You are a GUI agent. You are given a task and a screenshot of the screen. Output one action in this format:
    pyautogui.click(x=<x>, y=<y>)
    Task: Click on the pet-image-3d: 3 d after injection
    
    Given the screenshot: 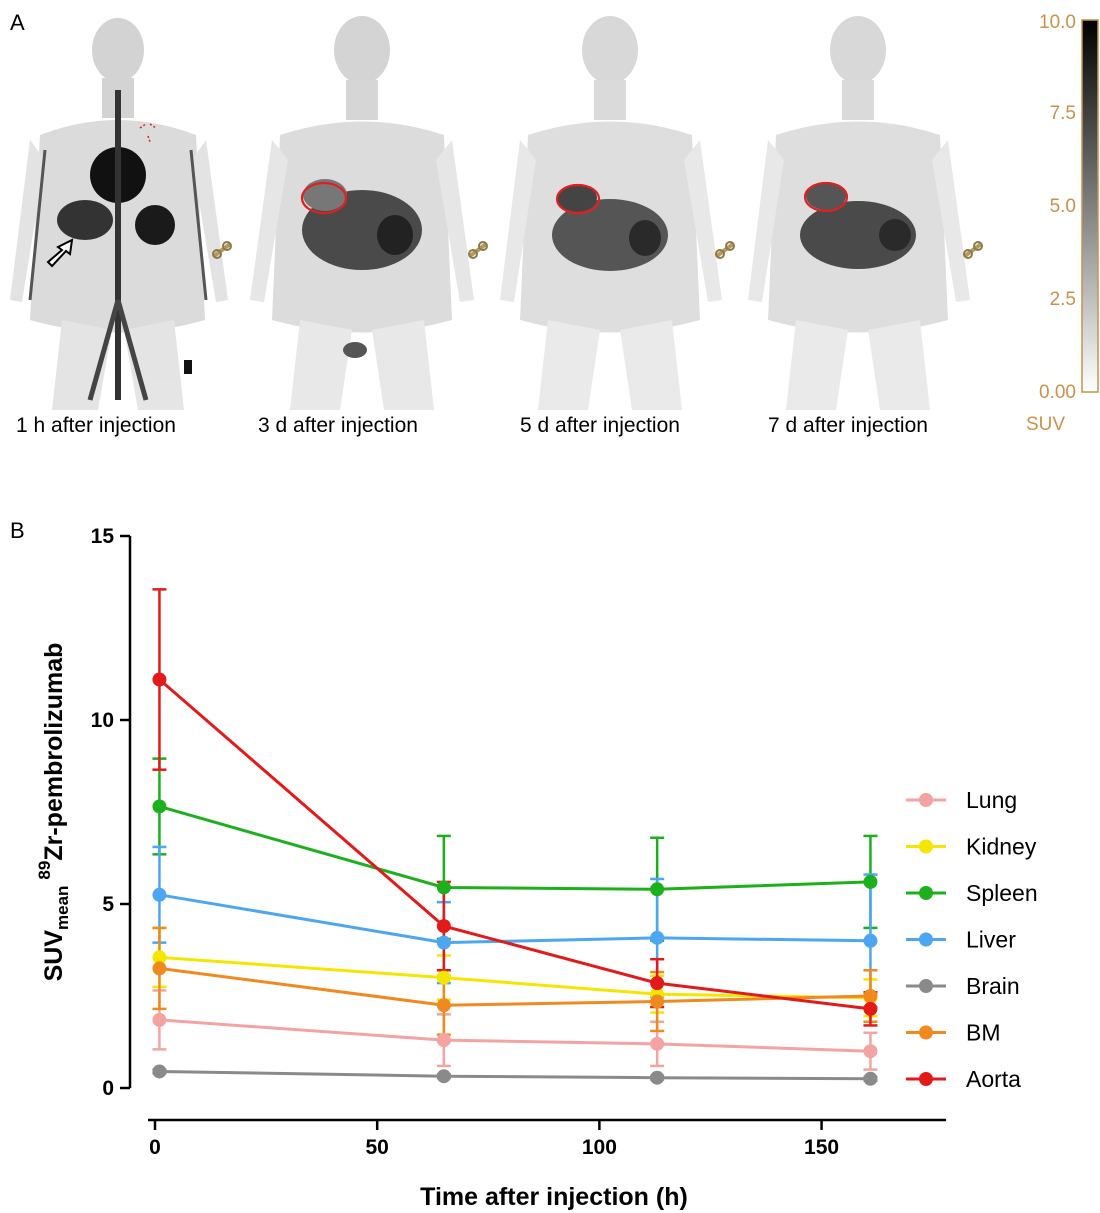 What is the action you would take?
    pyautogui.click(x=369, y=226)
    